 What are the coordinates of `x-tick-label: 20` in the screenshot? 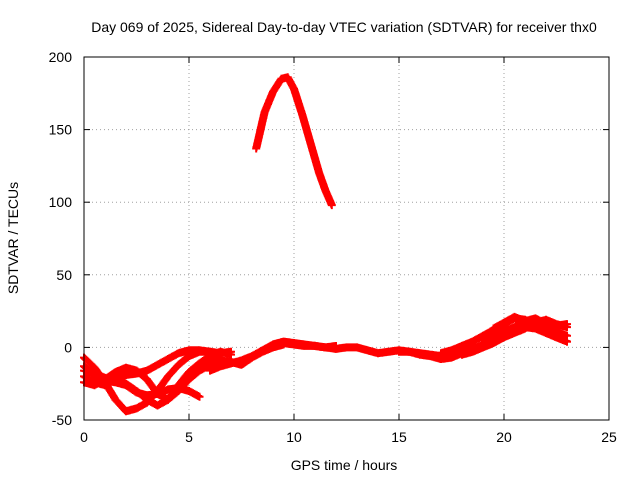 It's located at (504, 437).